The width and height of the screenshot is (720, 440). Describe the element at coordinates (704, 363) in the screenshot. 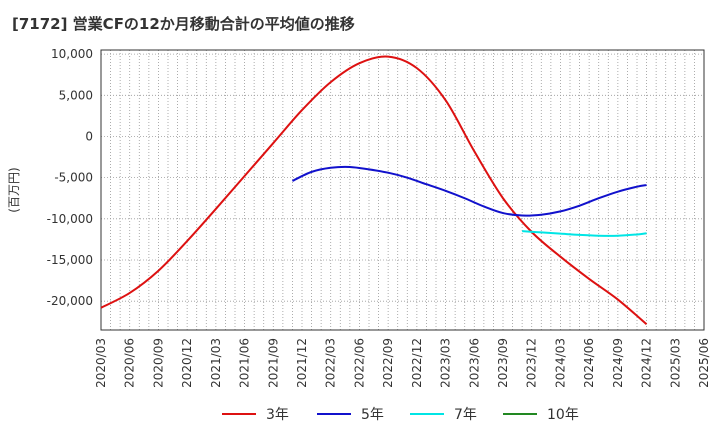

I see `x-tick-label: 2025/06` at that location.